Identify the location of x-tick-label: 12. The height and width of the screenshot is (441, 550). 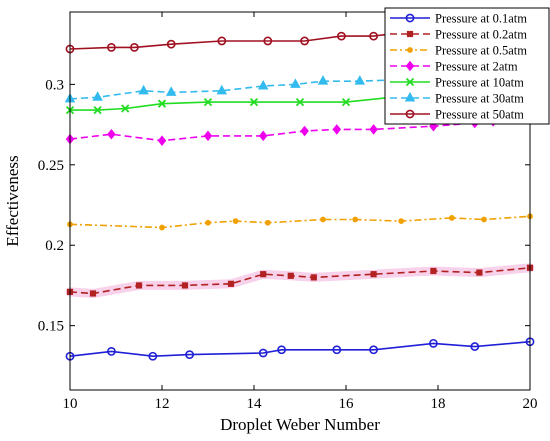
(162, 404).